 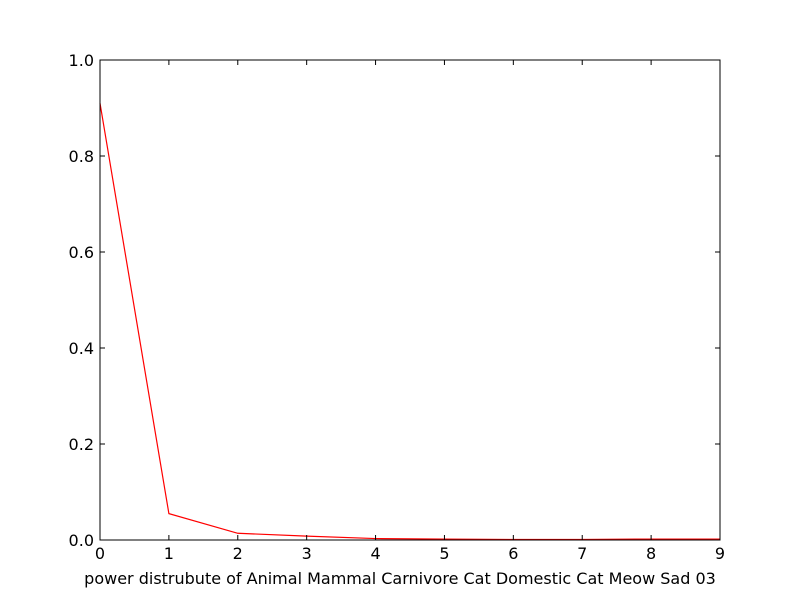 What do you see at coordinates (375, 553) in the screenshot?
I see `x-tick-label: 4` at bounding box center [375, 553].